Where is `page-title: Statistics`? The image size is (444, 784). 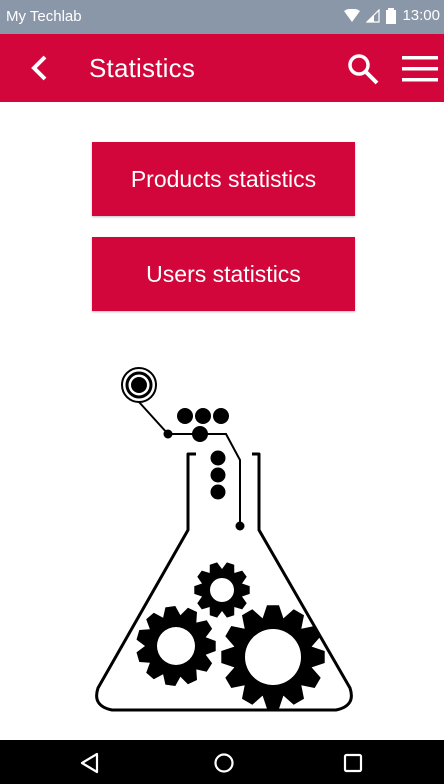 page-title: Statistics is located at coordinates (142, 68).